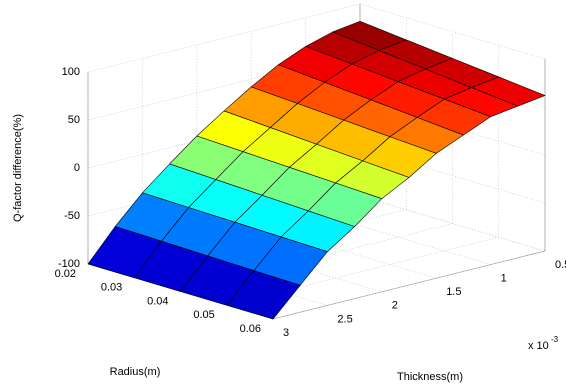 The image size is (566, 385). What do you see at coordinates (250, 329) in the screenshot?
I see `x-tick-label: 0.06` at bounding box center [250, 329].